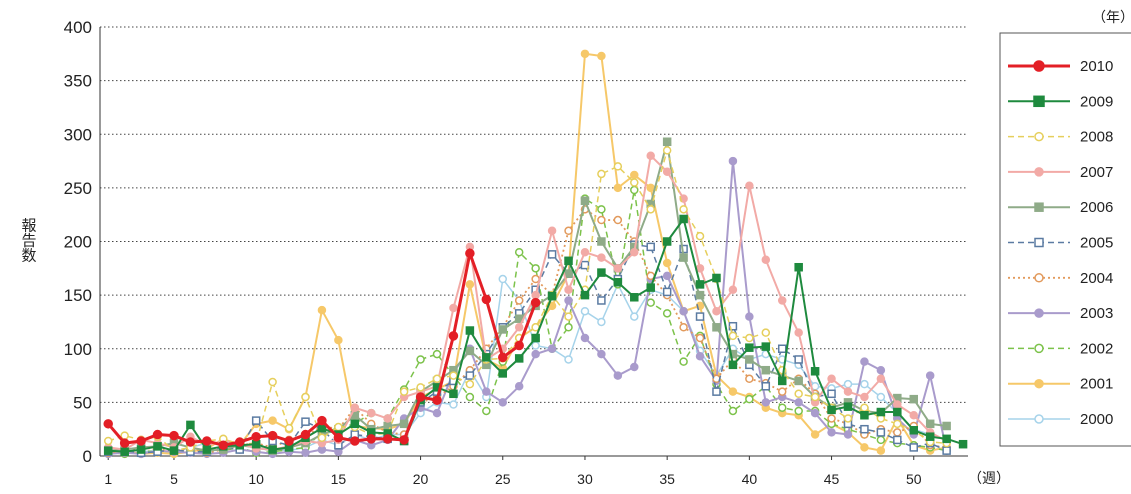  I want to click on x-tick-label: 20, so click(421, 479).